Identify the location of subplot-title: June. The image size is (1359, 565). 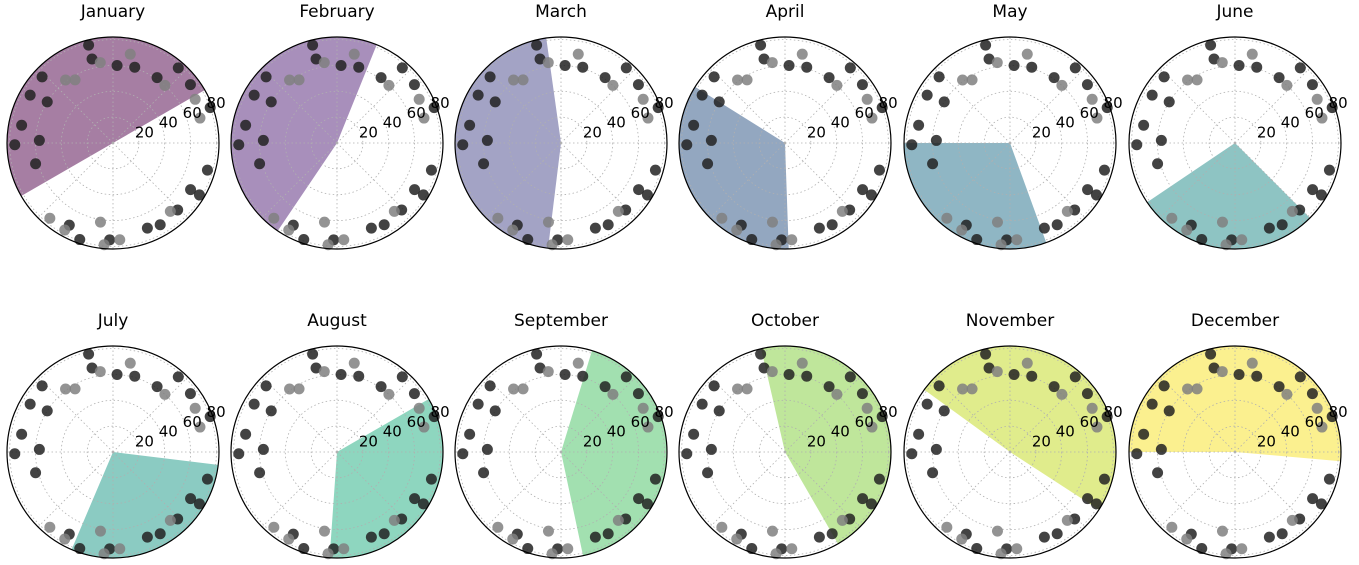
(1234, 12).